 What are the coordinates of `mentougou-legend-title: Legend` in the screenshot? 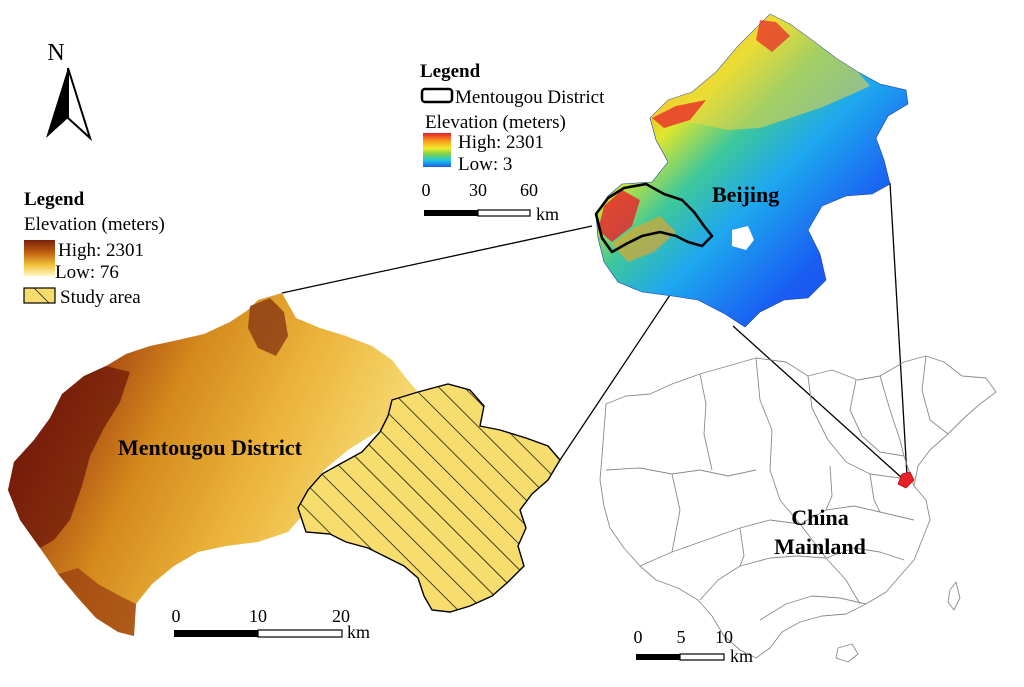 It's located at (54, 199).